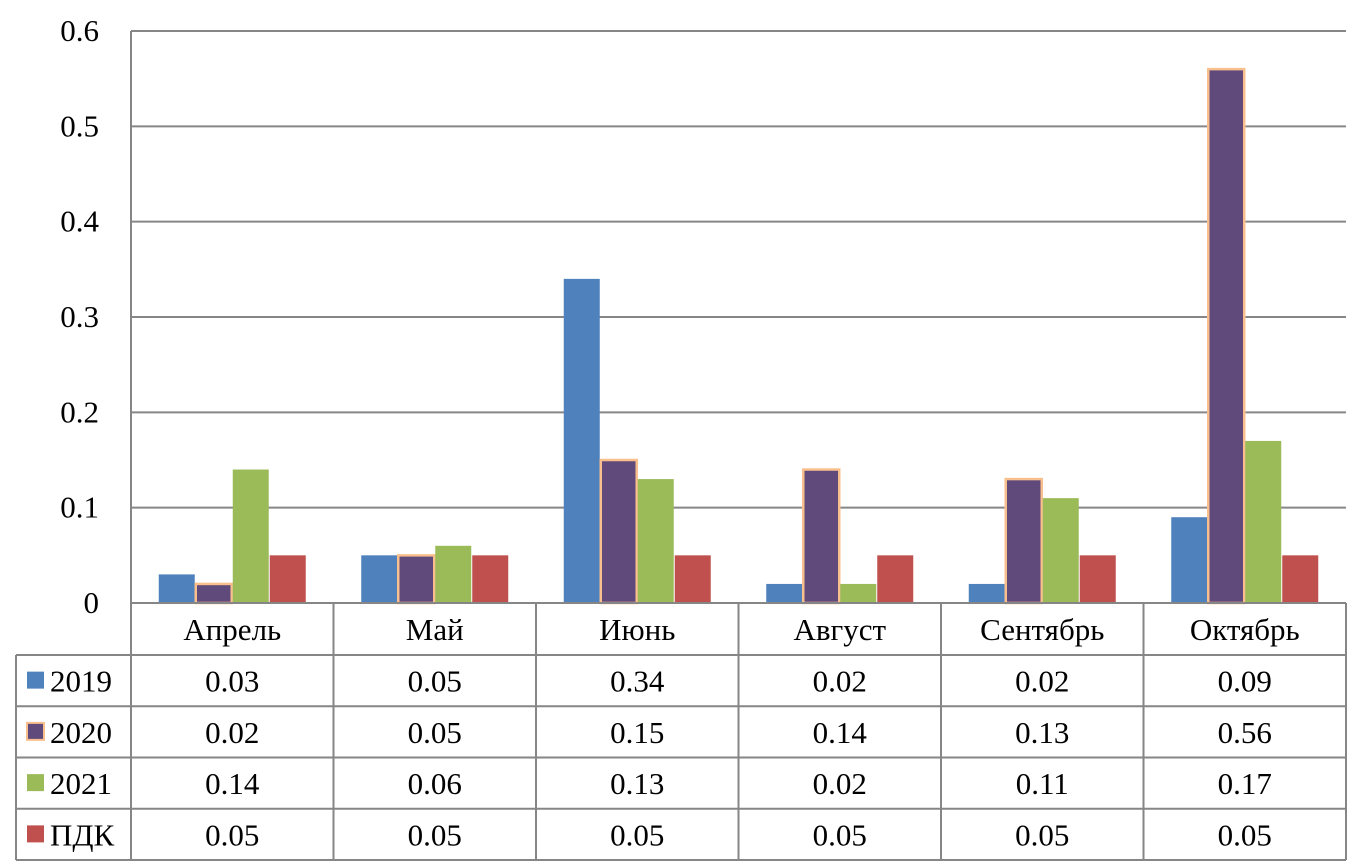 This screenshot has height=868, width=1366. Describe the element at coordinates (435, 783) in the screenshot. I see `data-label: 0.06` at that location.